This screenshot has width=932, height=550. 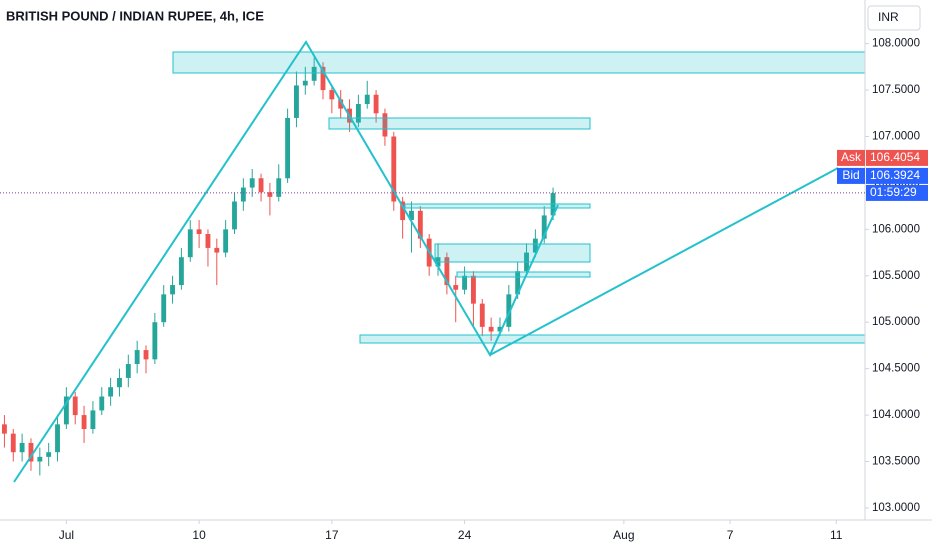 I want to click on y-tick-label: 104.0000, so click(x=896, y=415).